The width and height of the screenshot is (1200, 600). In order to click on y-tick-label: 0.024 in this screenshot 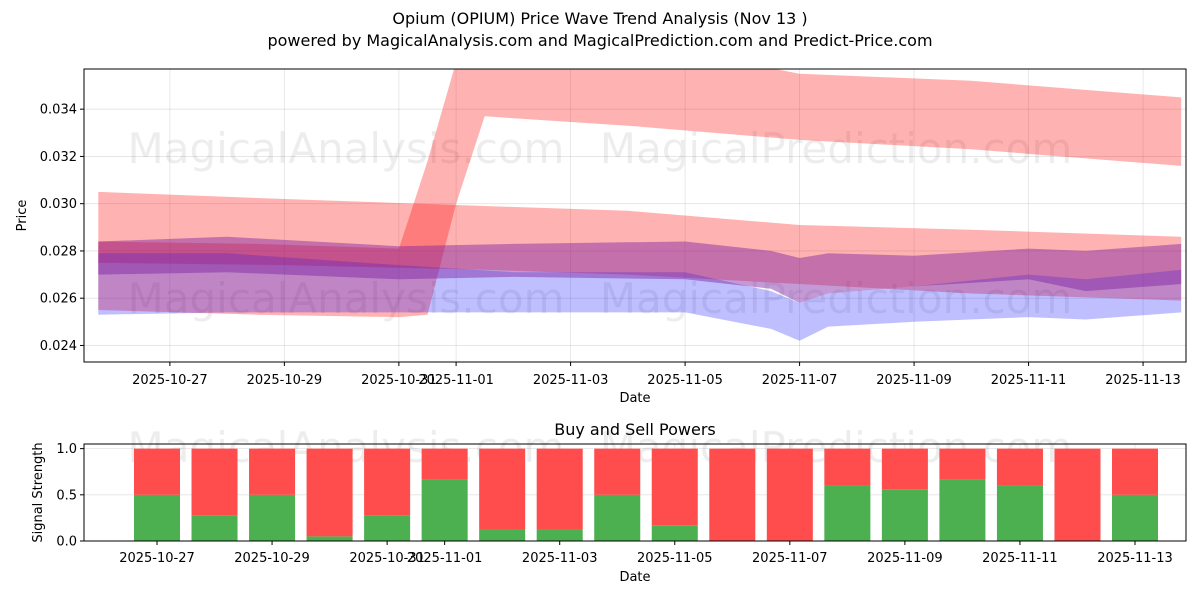, I will do `click(58, 346)`.